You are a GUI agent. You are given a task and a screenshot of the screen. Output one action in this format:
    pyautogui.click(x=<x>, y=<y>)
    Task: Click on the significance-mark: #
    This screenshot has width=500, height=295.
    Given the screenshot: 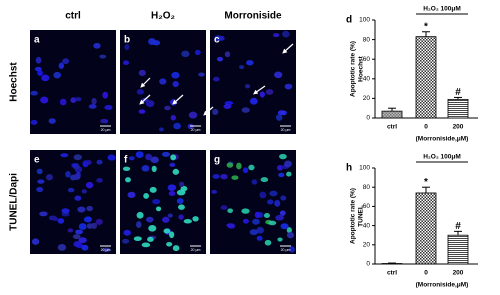 What is the action you would take?
    pyautogui.click(x=458, y=226)
    